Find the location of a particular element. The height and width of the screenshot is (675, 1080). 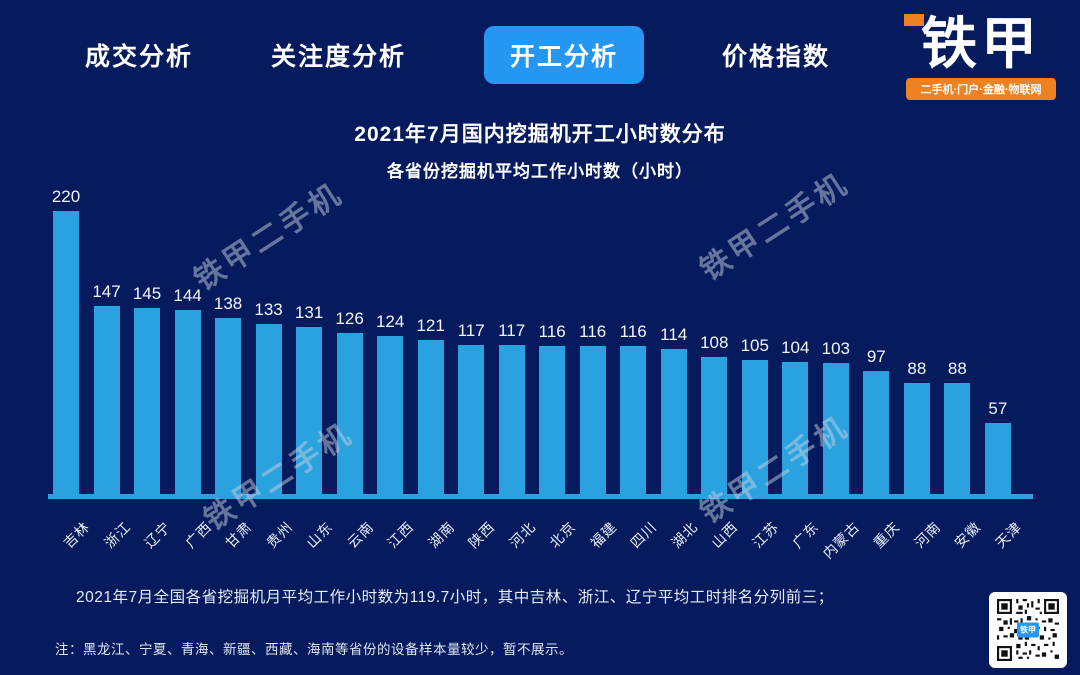

bar-湖北 is located at coordinates (673, 423).